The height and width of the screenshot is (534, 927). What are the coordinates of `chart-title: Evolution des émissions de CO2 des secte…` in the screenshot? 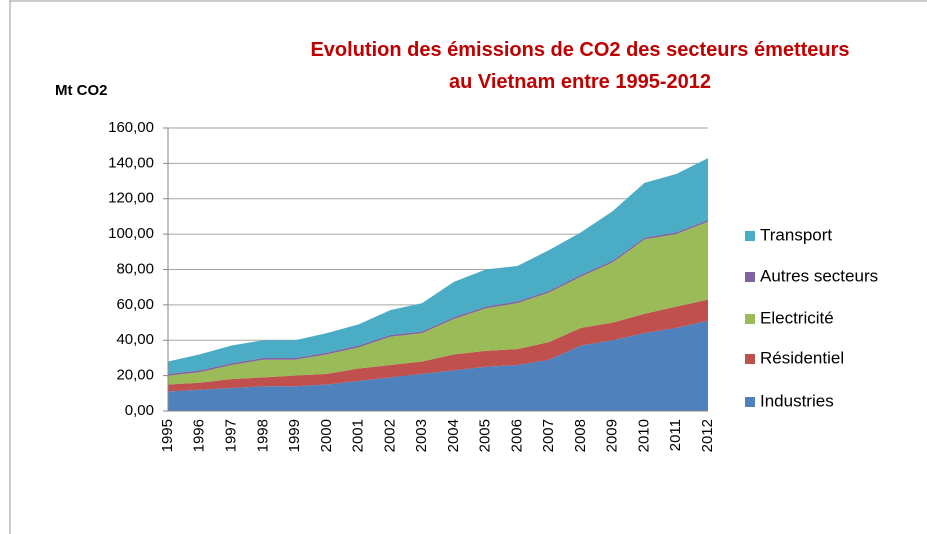 It's located at (580, 66).